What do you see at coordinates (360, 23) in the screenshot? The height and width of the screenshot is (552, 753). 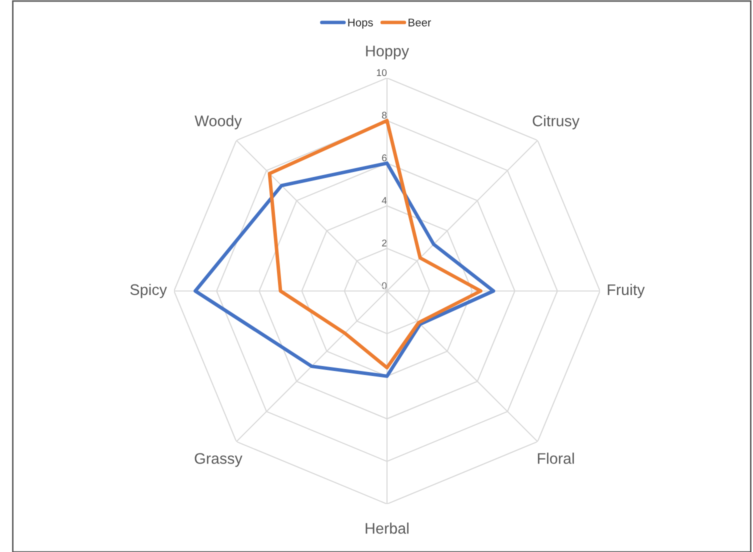 I see `legend-label: Hops` at bounding box center [360, 23].